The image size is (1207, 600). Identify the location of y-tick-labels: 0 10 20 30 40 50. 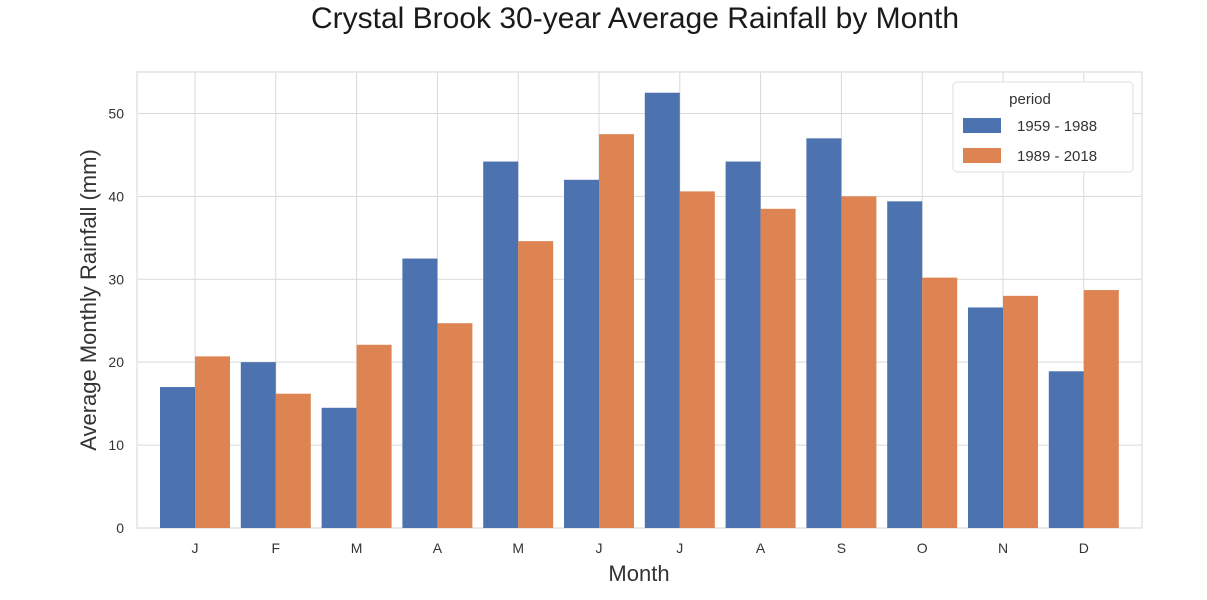
(116, 320).